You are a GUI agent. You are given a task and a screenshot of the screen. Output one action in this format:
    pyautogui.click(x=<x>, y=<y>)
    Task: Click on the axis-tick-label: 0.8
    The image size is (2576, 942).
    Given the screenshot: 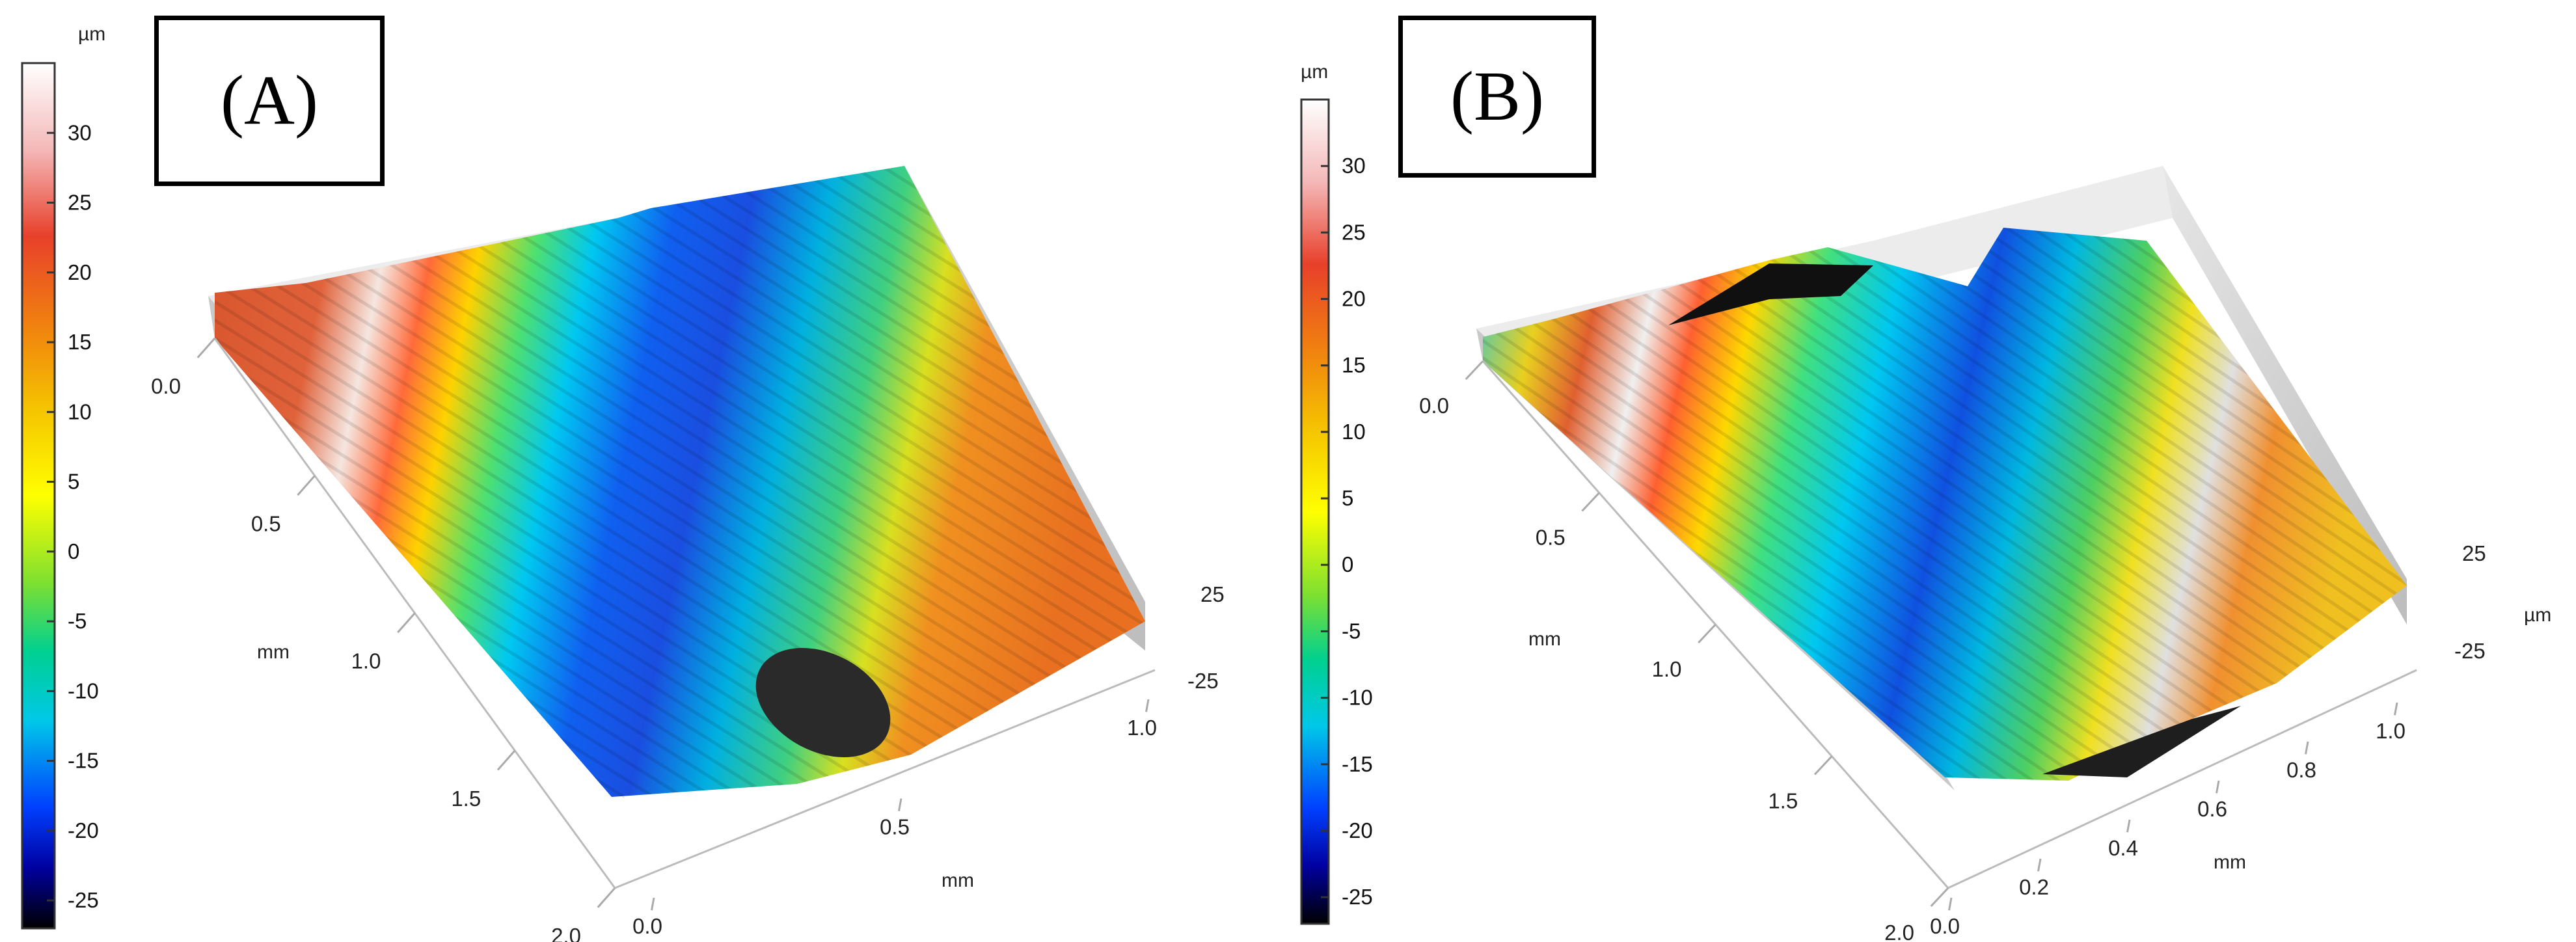 What is the action you would take?
    pyautogui.click(x=2301, y=770)
    